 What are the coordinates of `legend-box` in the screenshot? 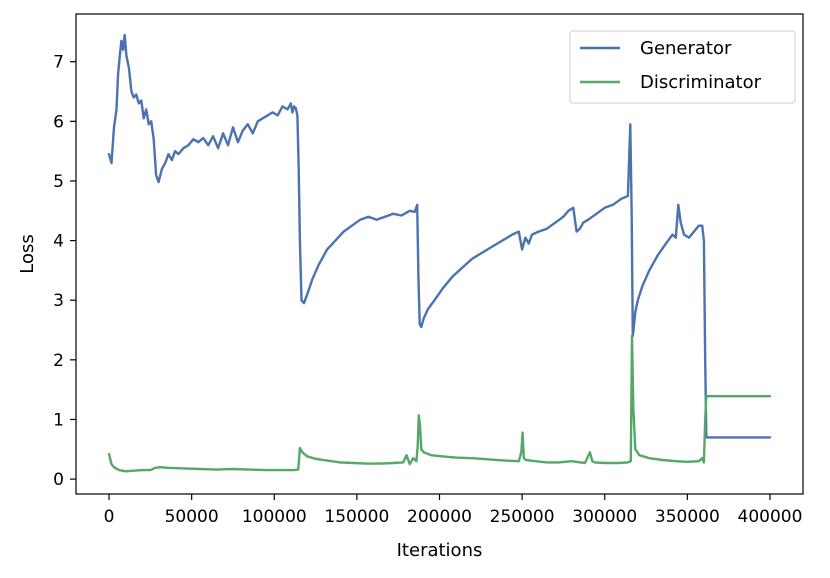 It's located at (682, 67).